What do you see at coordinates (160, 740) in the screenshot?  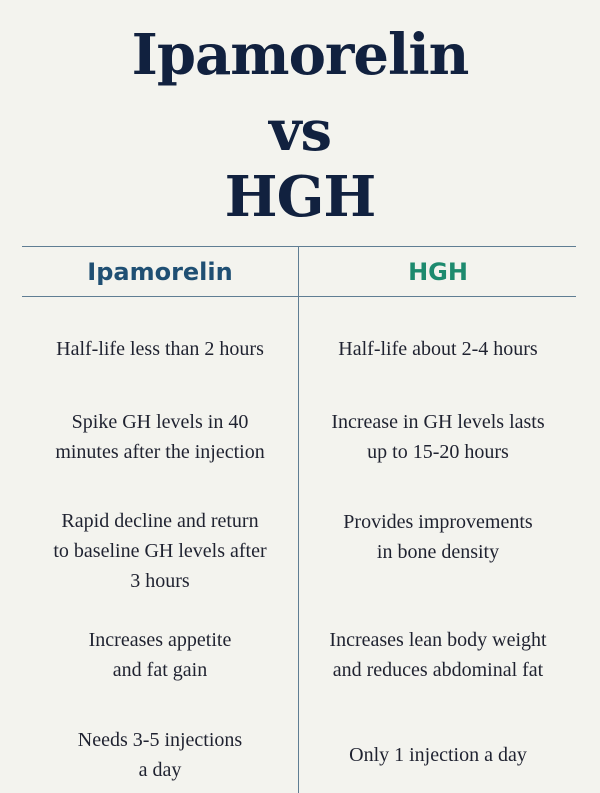 I see `row-5-ipamorelin-line-1: Needs 3-5 injections` at bounding box center [160, 740].